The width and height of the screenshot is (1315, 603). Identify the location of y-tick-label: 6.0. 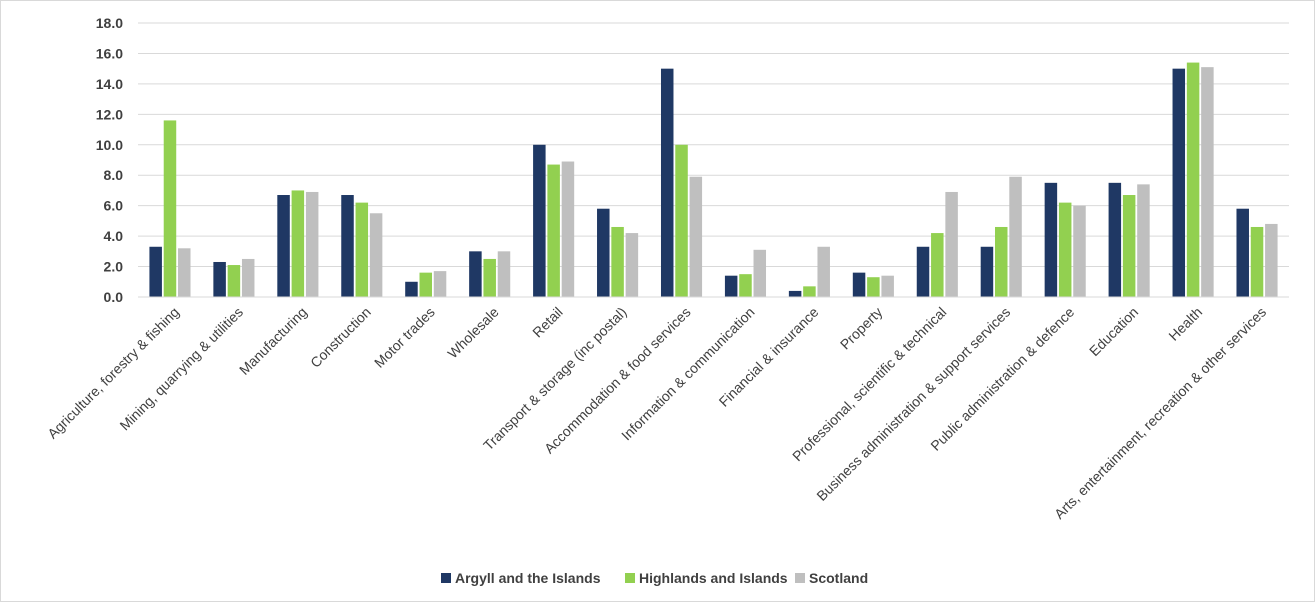
(114, 206).